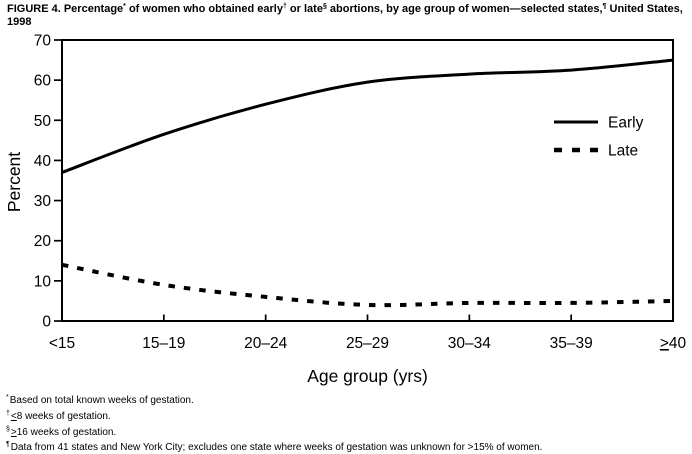 The height and width of the screenshot is (454, 692). I want to click on x-tick-label: 30–34, so click(469, 343).